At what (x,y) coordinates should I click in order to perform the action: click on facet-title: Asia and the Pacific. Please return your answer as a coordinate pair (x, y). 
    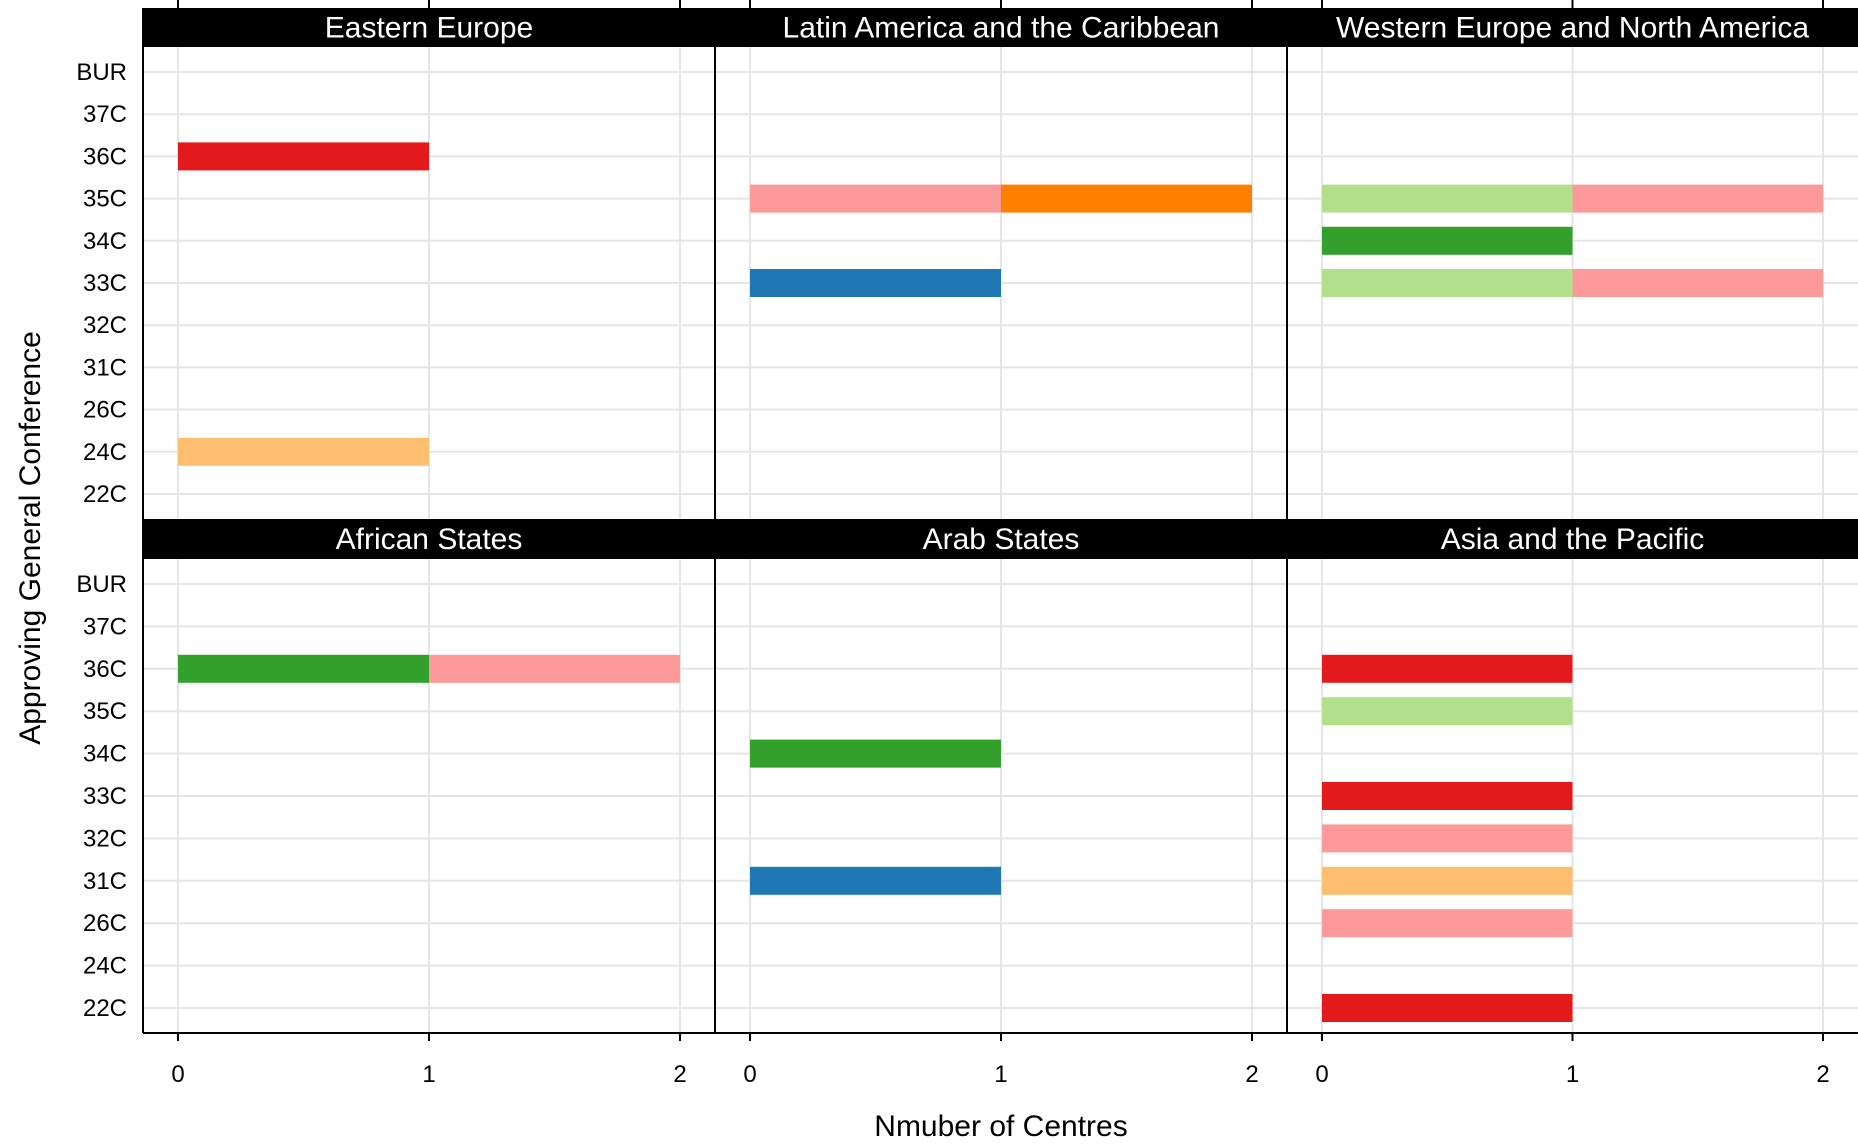
    Looking at the image, I should click on (1572, 539).